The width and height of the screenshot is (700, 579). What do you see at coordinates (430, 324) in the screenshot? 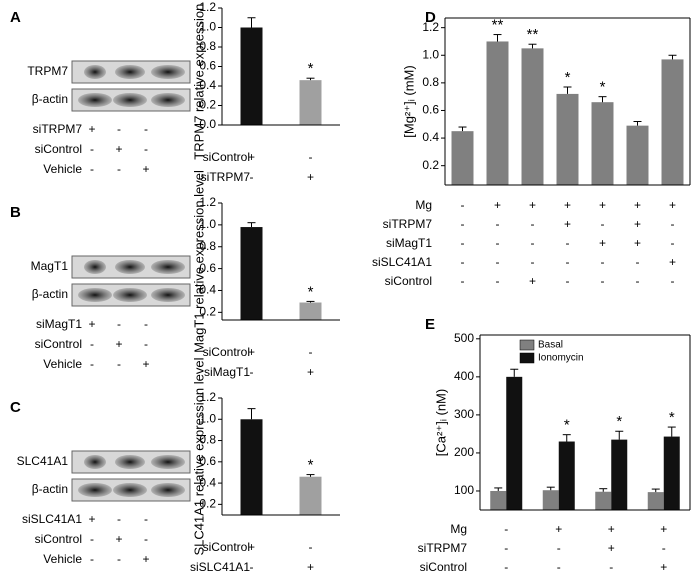
I see `panel-label: E` at bounding box center [430, 324].